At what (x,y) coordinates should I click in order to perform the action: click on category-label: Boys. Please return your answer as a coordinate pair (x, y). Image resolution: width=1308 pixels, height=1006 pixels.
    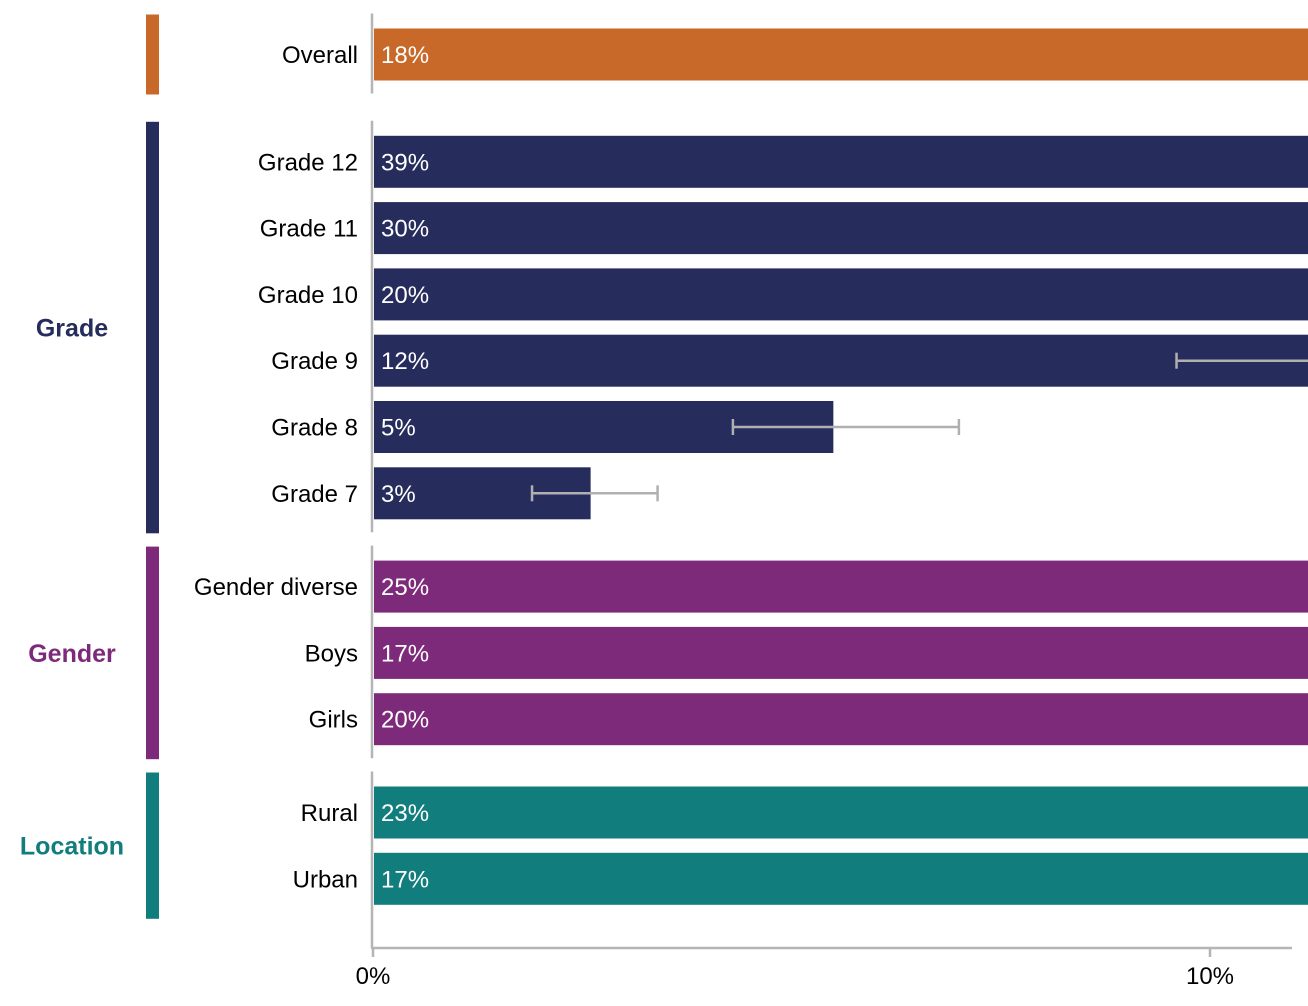
    Looking at the image, I should click on (331, 653).